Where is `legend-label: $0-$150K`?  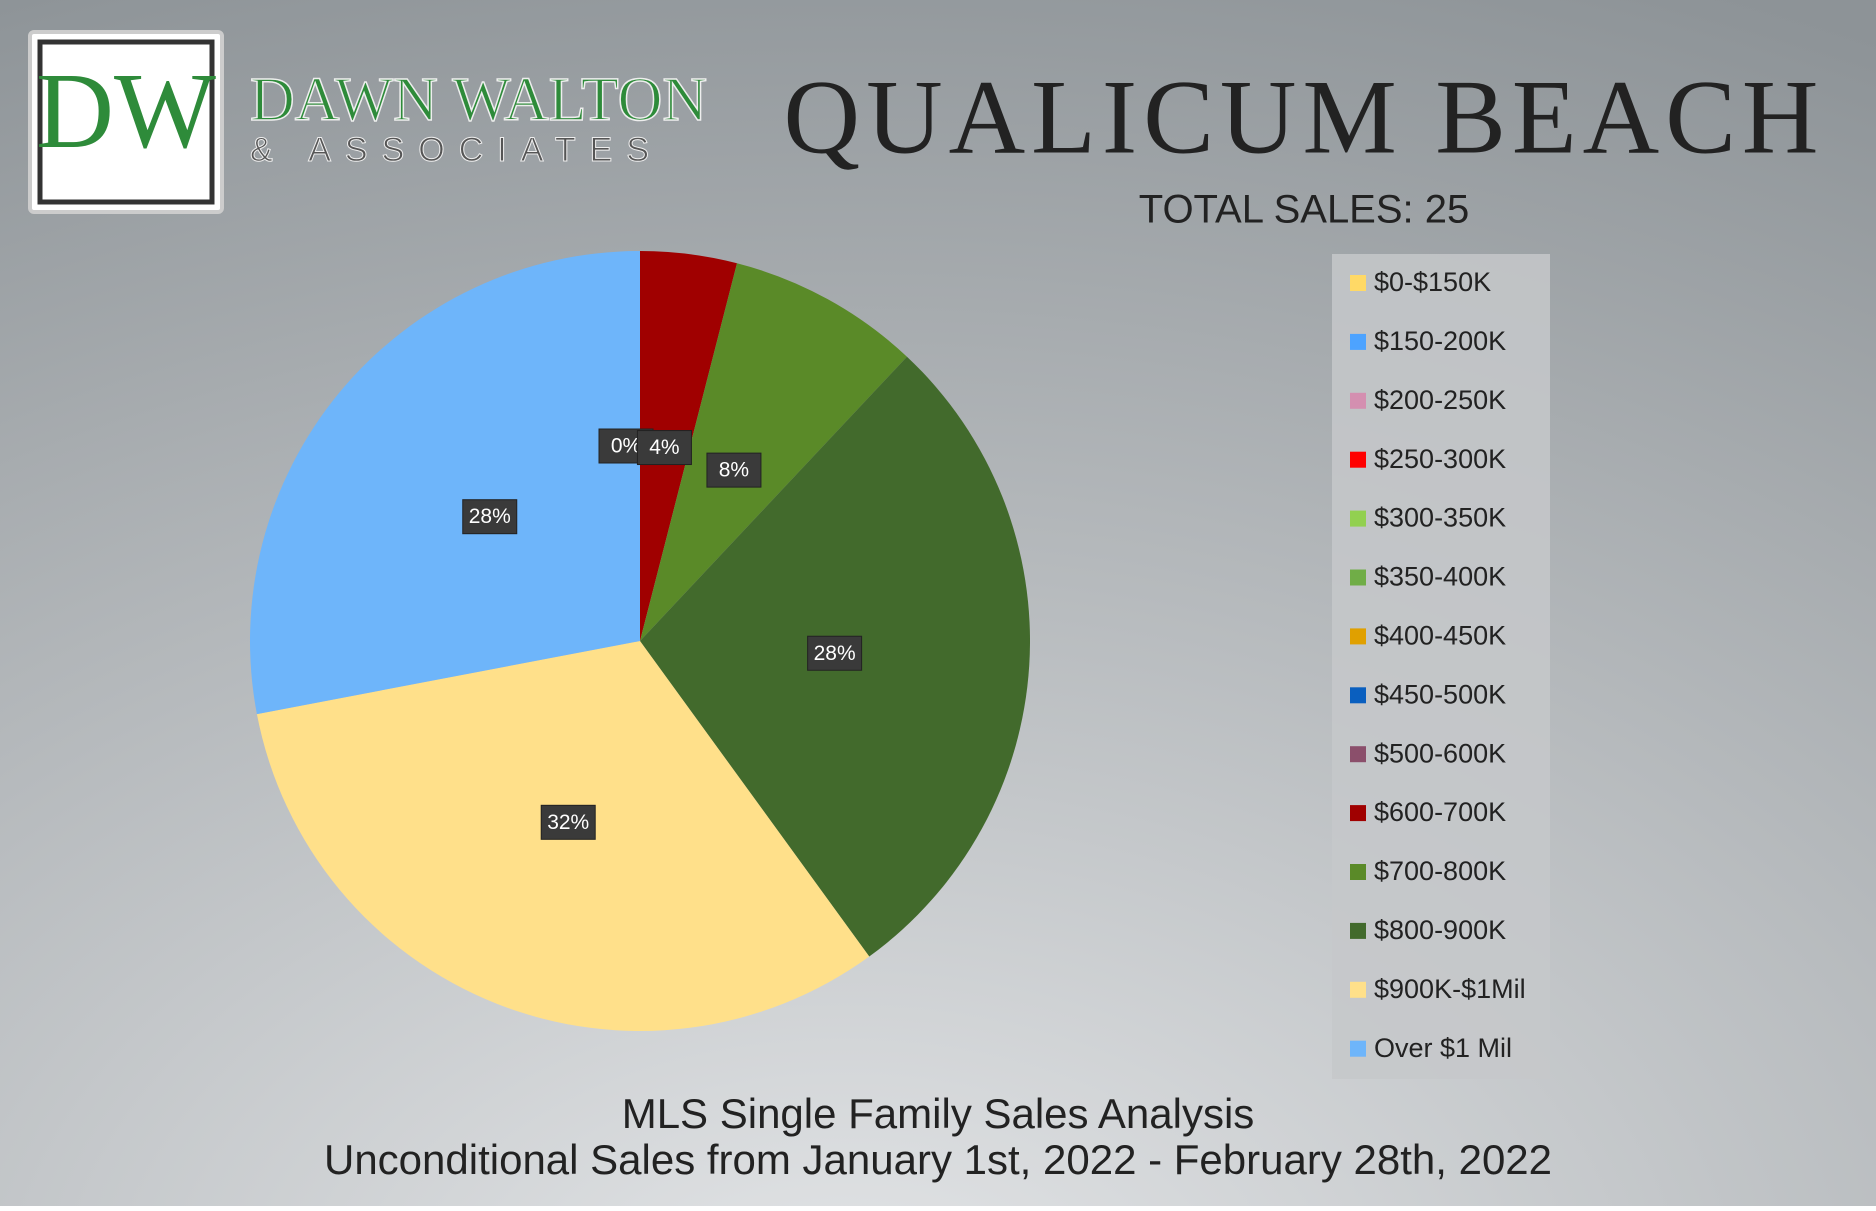
legend-label: $0-$150K is located at coordinates (1432, 282).